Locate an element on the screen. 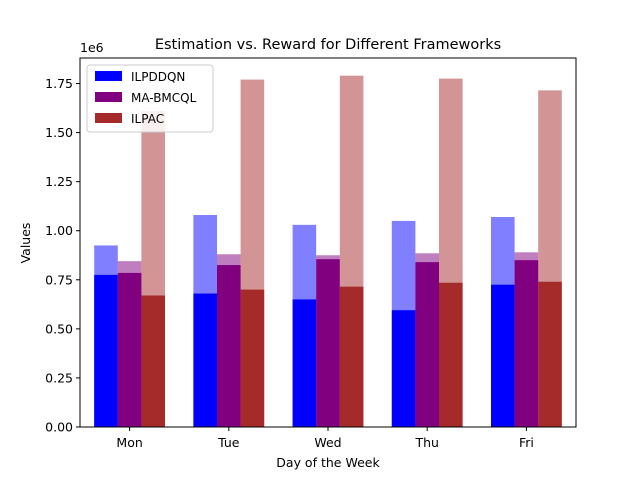  bar-reward-ilpddqn-mon is located at coordinates (106, 350).